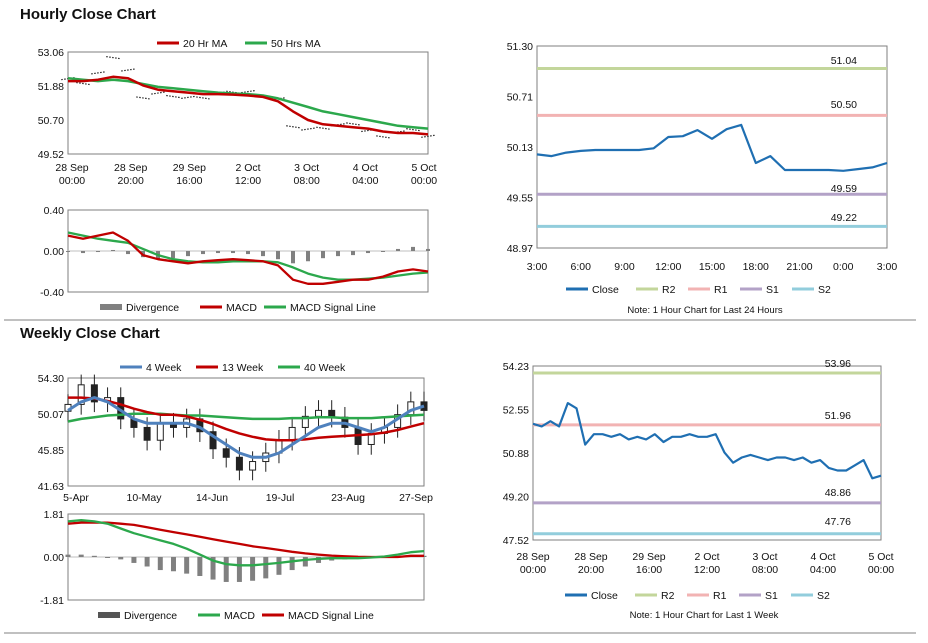  I want to click on y-tick-label: 54.30, so click(51, 379).